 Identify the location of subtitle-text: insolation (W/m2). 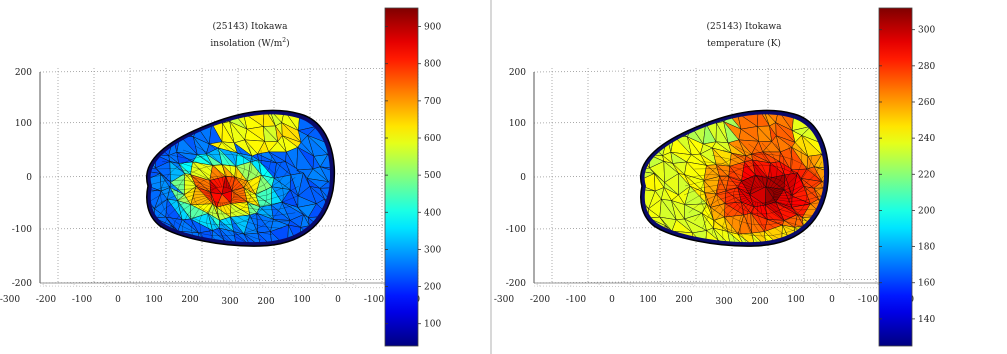
(250, 43).